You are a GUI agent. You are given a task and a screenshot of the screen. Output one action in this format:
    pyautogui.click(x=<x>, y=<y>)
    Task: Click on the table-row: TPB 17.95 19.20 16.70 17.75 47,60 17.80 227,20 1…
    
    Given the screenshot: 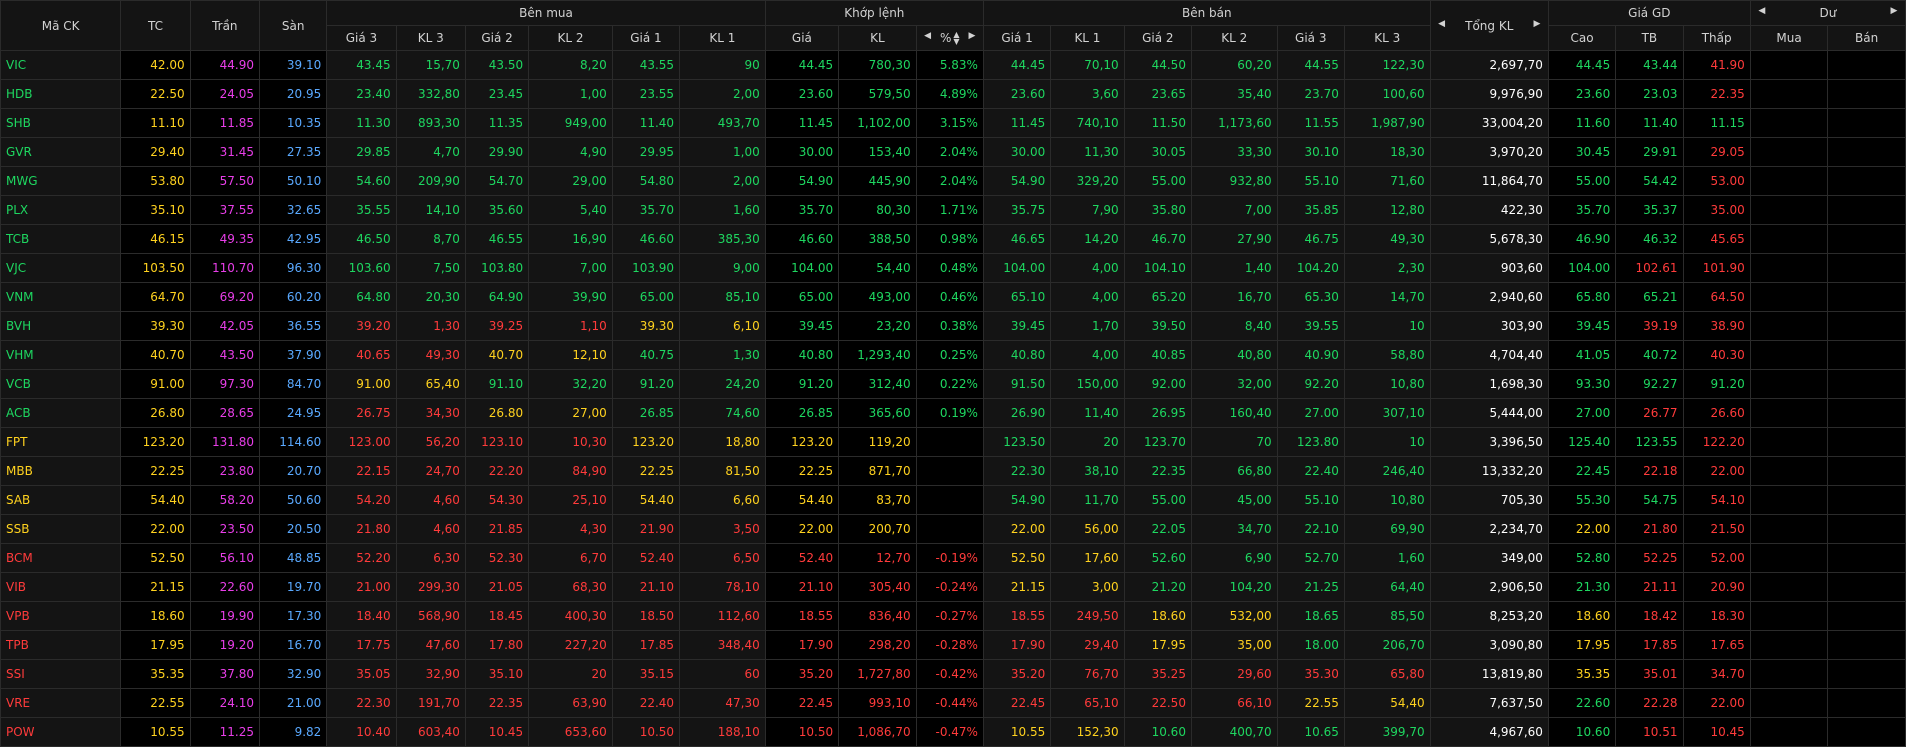 What is the action you would take?
    pyautogui.click(x=953, y=645)
    